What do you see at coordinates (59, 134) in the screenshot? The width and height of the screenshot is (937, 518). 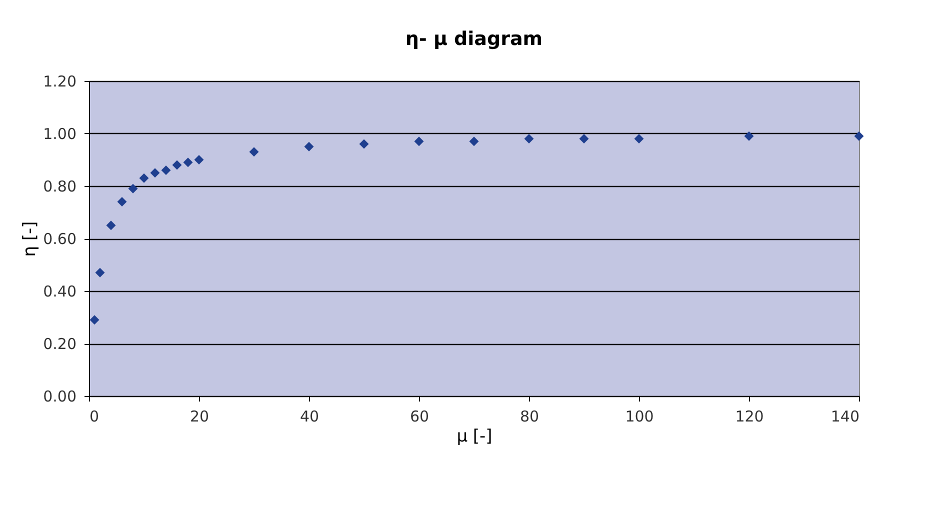 I see `y-tick-label: 1.00` at bounding box center [59, 134].